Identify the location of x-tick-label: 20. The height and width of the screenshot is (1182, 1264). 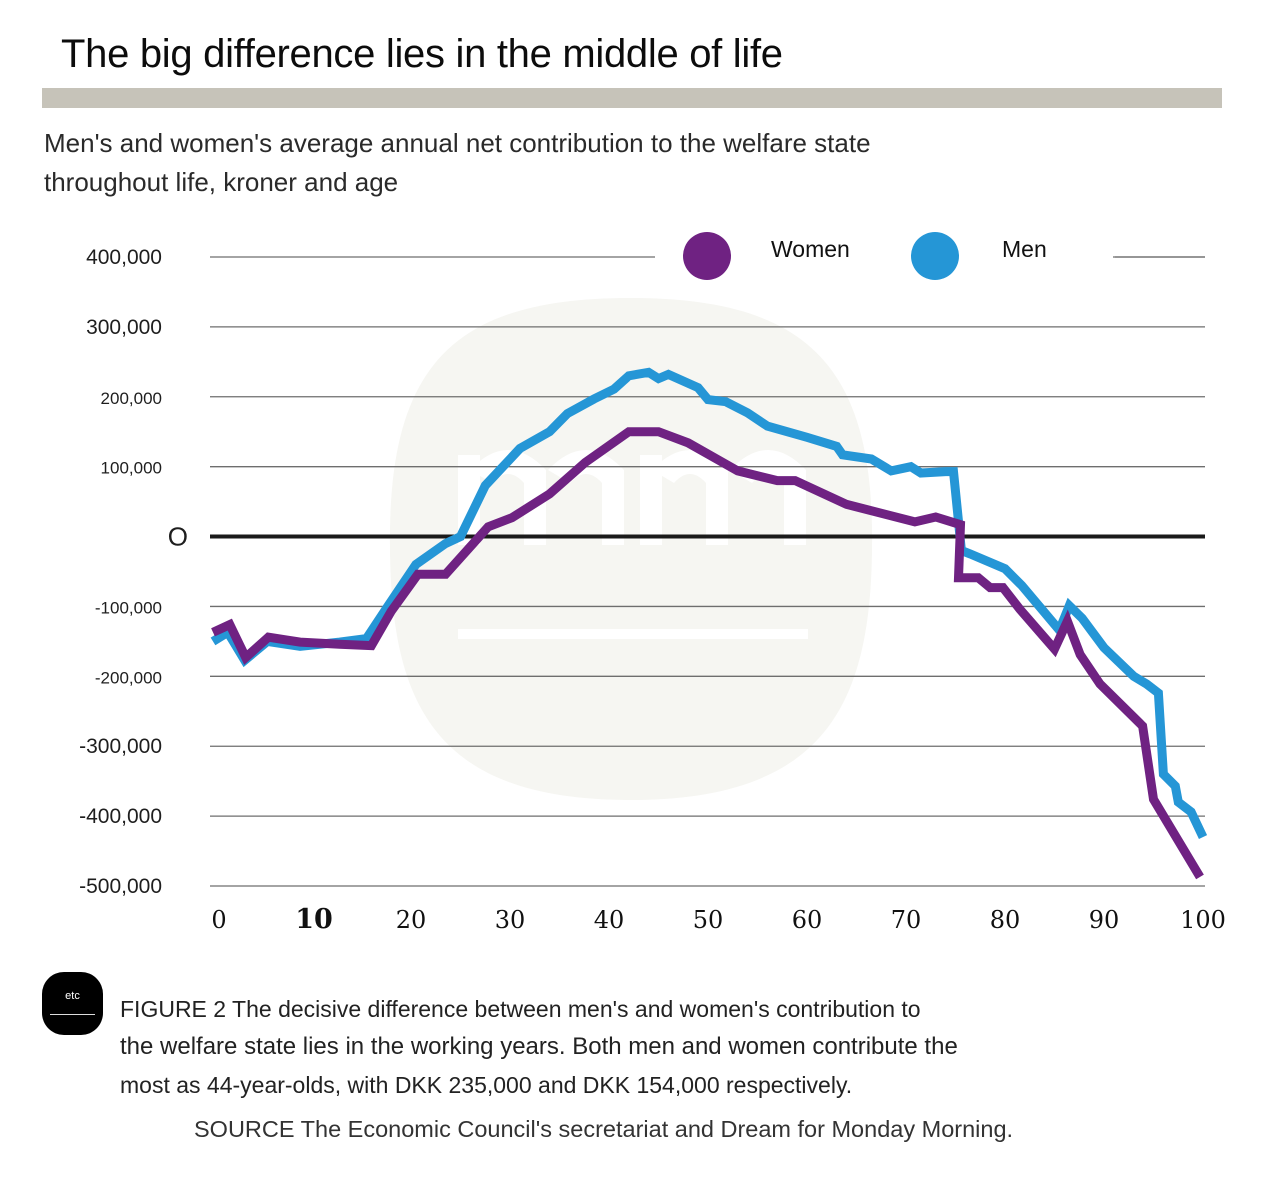
(411, 920).